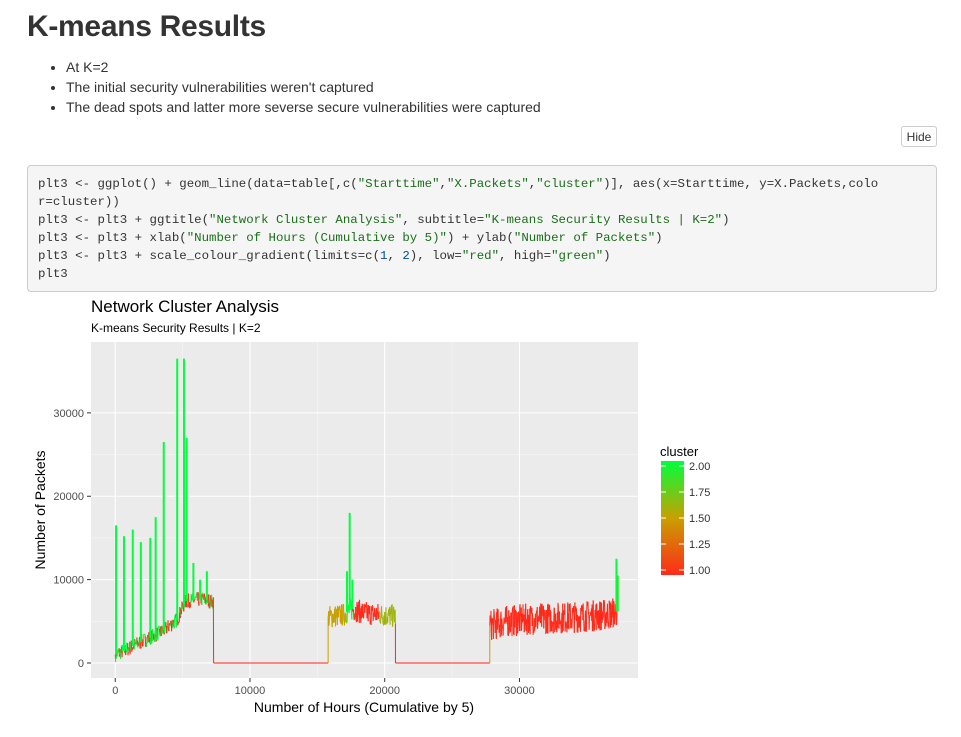 The height and width of the screenshot is (737, 961). Describe the element at coordinates (699, 545) in the screenshot. I see `legend-label: 1.25` at that location.